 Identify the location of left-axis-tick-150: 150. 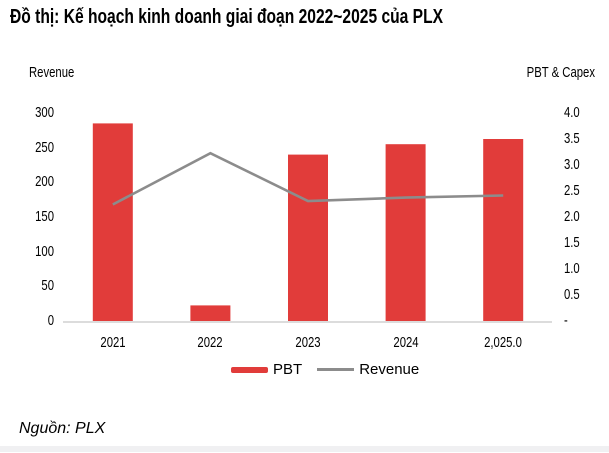
(44, 216).